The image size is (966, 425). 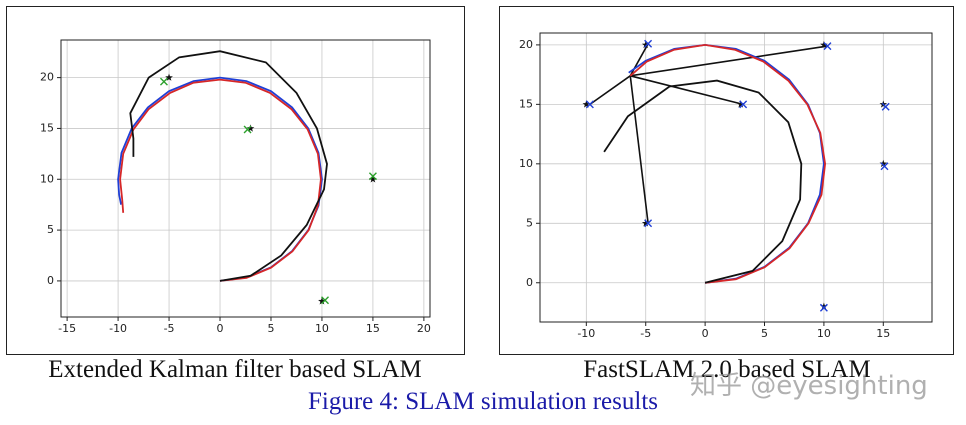 What do you see at coordinates (809, 386) in the screenshot?
I see `watermark: 知乎 @eyesighting` at bounding box center [809, 386].